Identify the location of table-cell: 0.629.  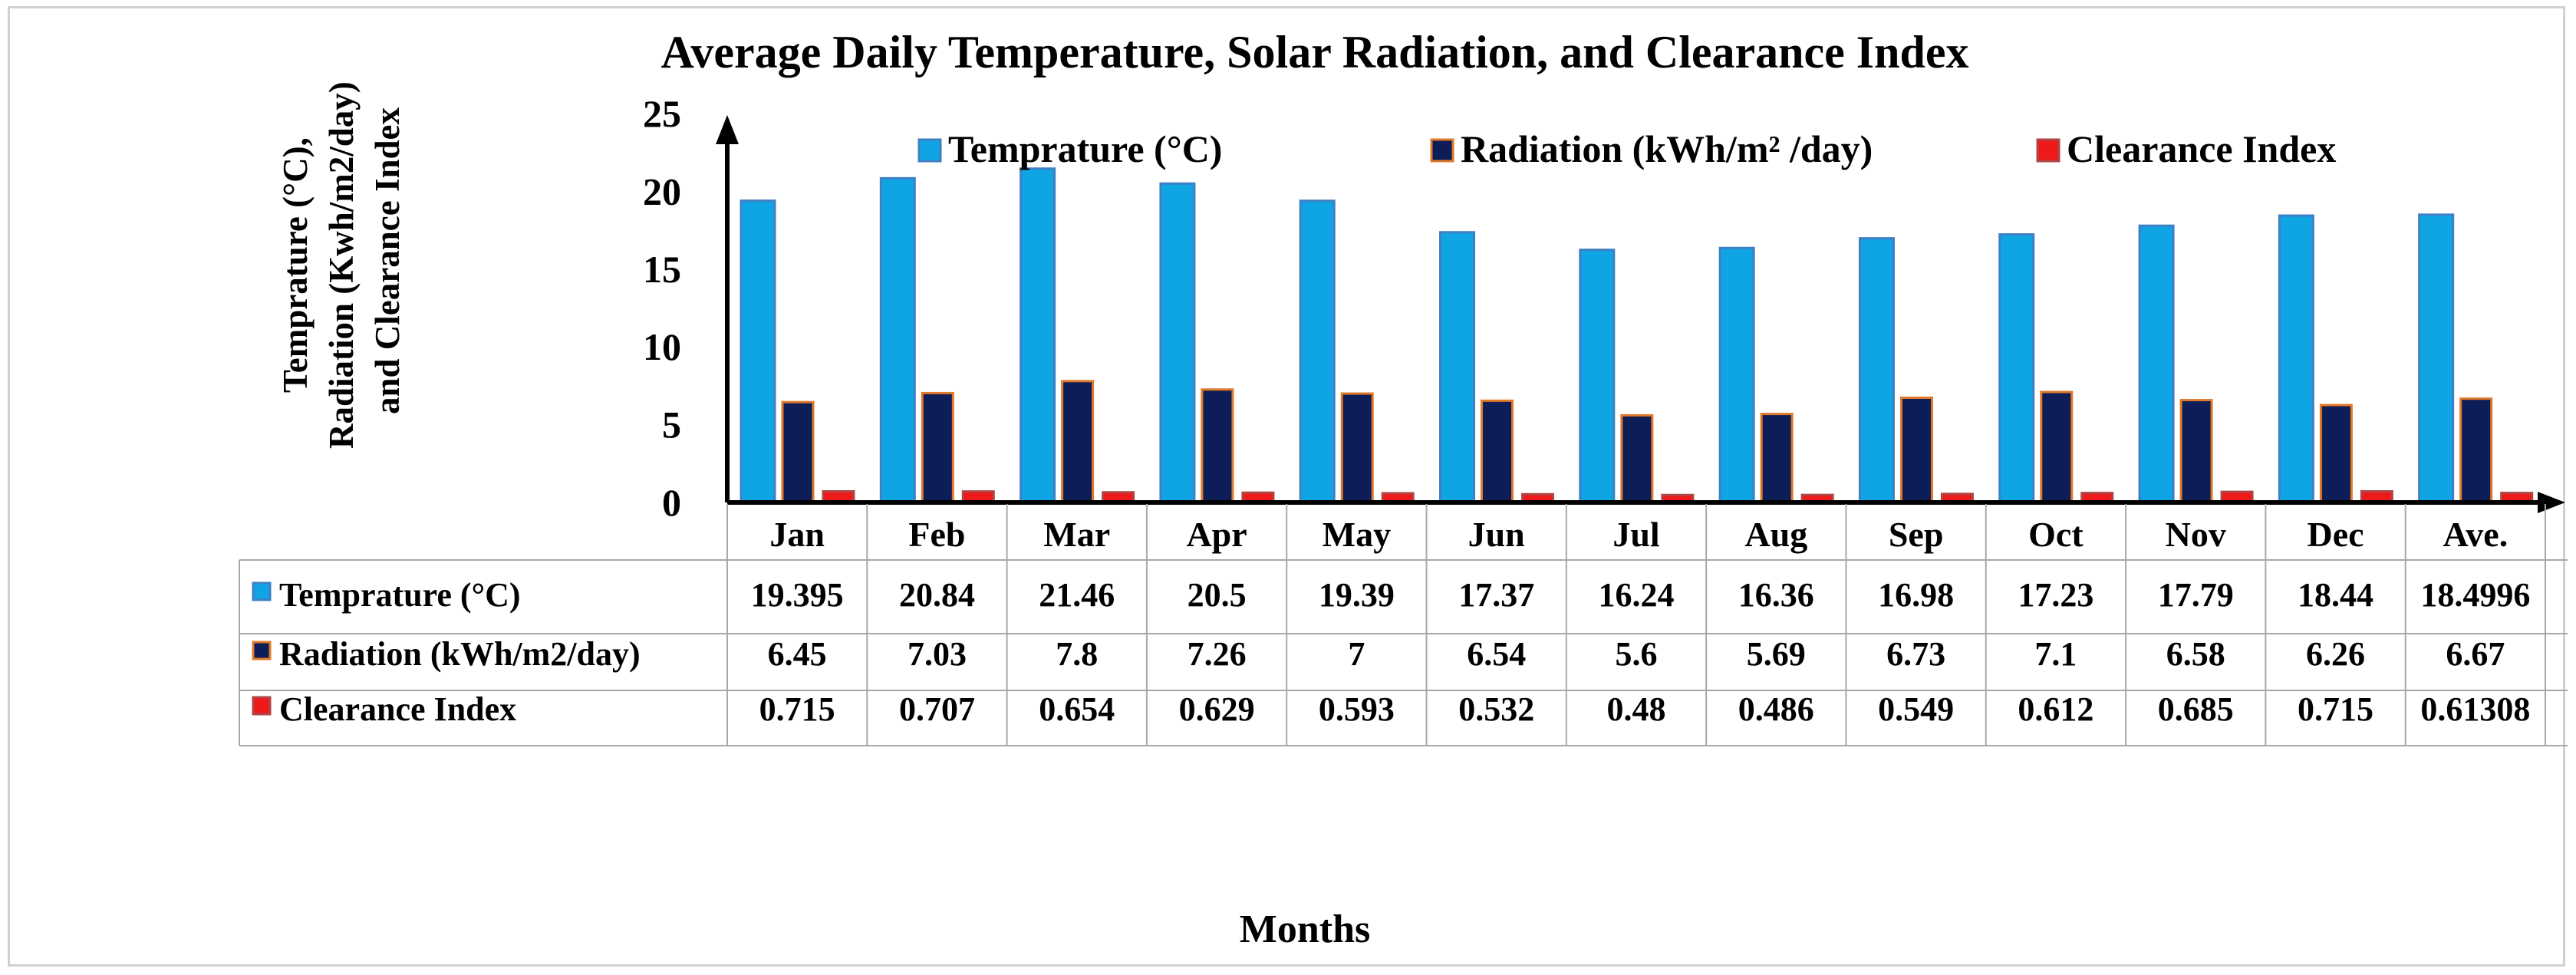
(1217, 709).